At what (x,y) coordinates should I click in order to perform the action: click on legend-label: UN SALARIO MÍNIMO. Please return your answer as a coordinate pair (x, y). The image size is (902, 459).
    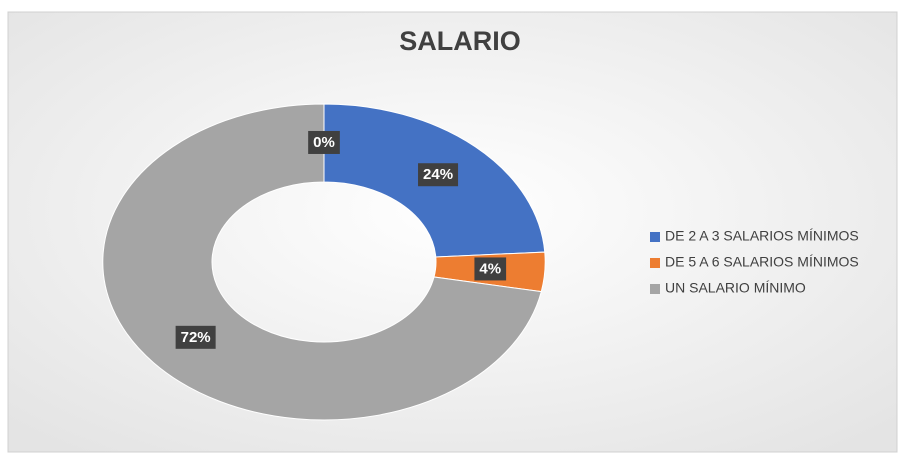
    Looking at the image, I should click on (735, 288).